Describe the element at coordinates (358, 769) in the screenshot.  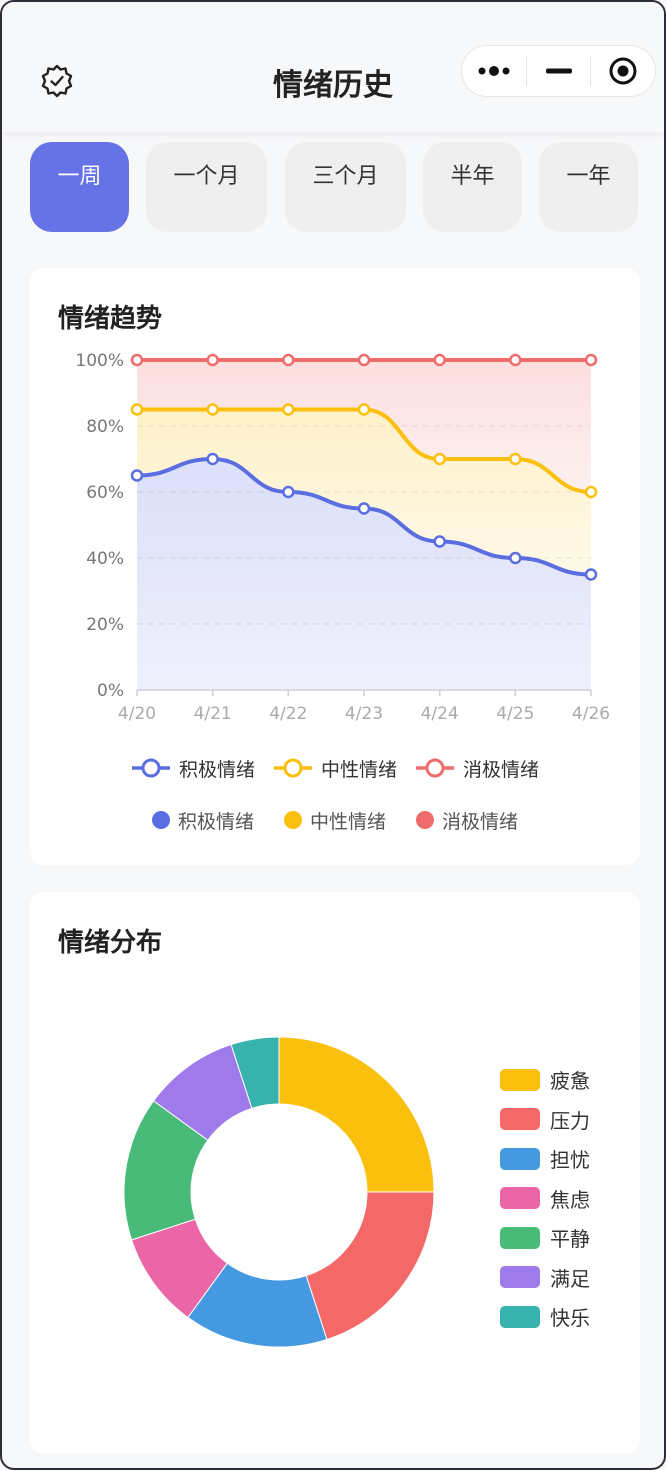
I see `legend-line-label: 中性情绪` at that location.